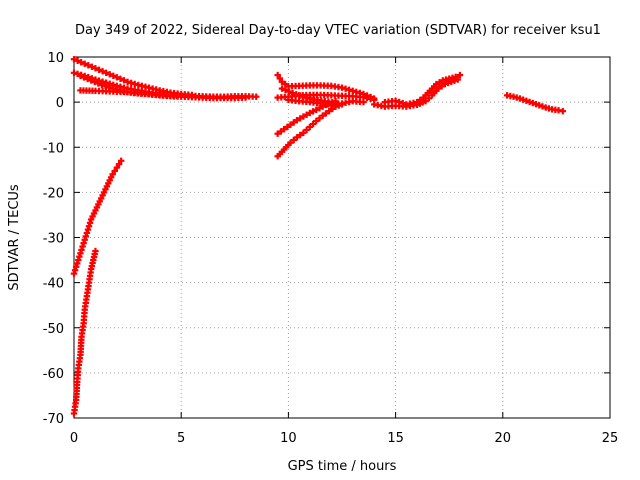 The image size is (640, 480). What do you see at coordinates (74, 438) in the screenshot?
I see `x-tick-label: 0` at bounding box center [74, 438].